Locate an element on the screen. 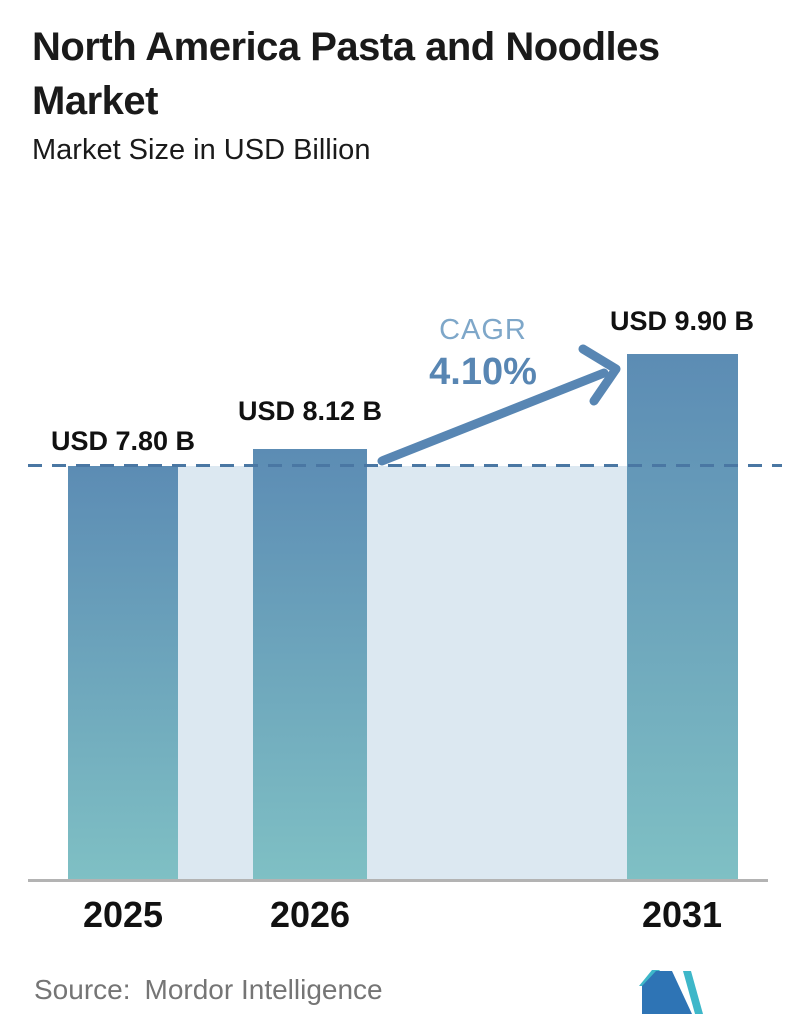  source-attribution: Source: Mordor Intelligence is located at coordinates (208, 990).